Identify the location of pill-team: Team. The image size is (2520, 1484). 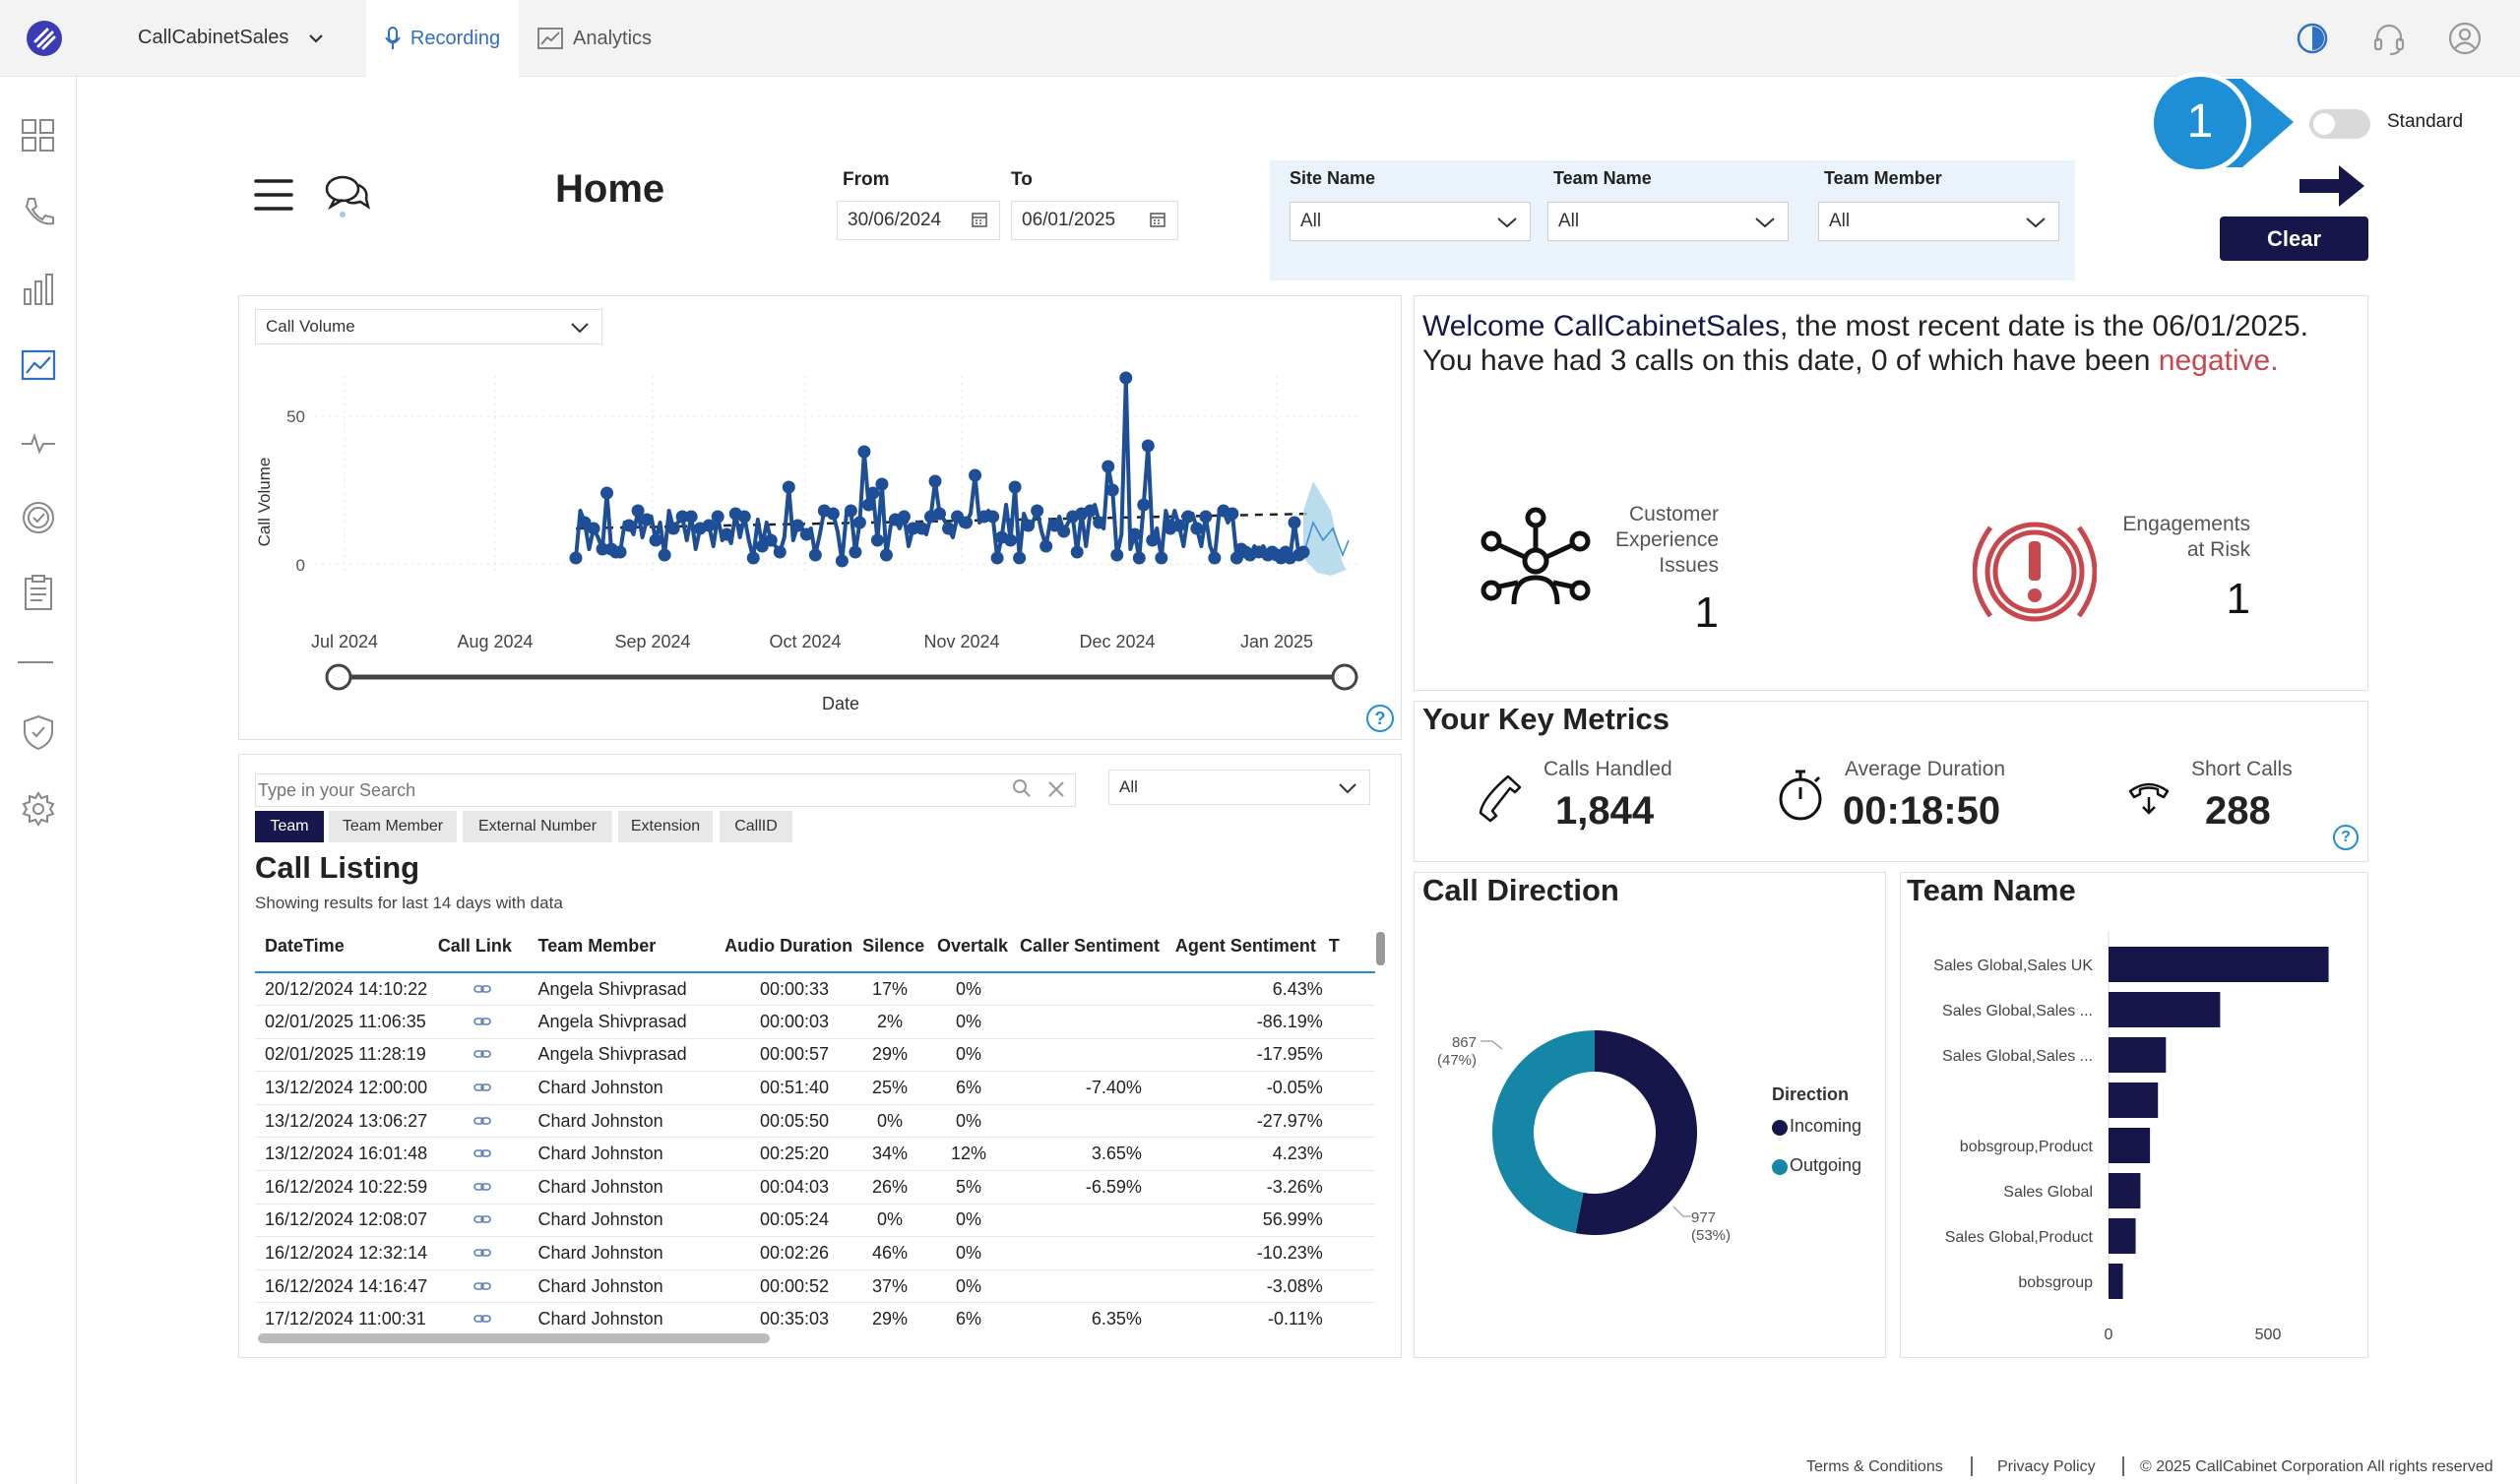
(289, 827).